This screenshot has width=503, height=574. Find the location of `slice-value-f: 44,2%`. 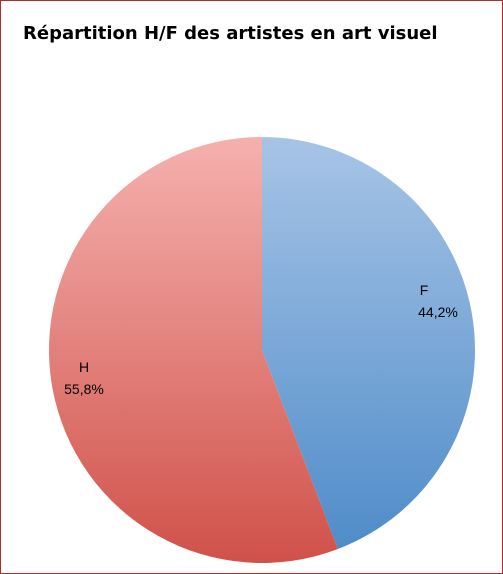

slice-value-f: 44,2% is located at coordinates (438, 312).